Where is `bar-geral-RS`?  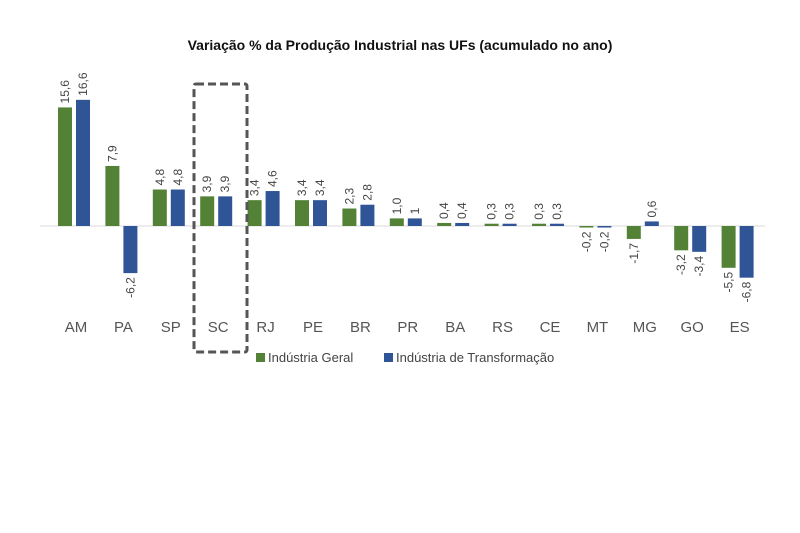
bar-geral-RS is located at coordinates (491, 224).